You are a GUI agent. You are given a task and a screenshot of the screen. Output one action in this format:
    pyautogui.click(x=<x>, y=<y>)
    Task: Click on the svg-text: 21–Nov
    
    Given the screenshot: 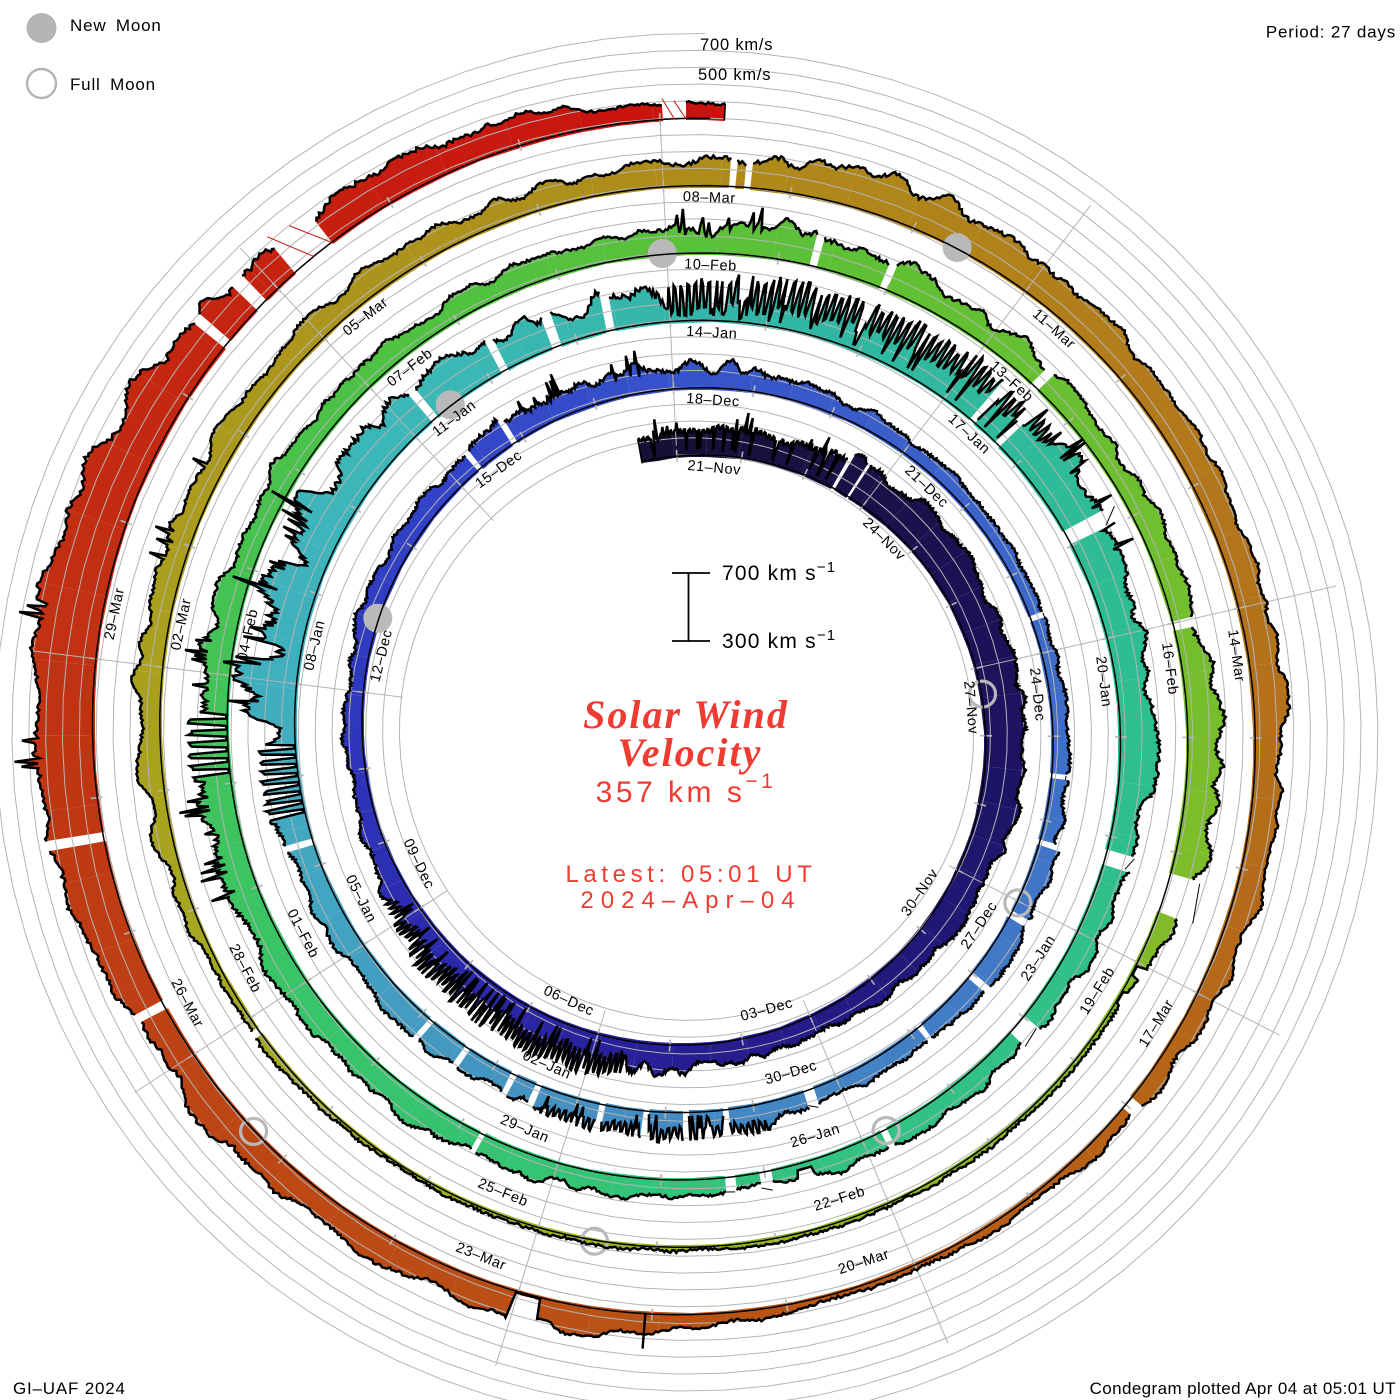 What is the action you would take?
    pyautogui.click(x=714, y=468)
    